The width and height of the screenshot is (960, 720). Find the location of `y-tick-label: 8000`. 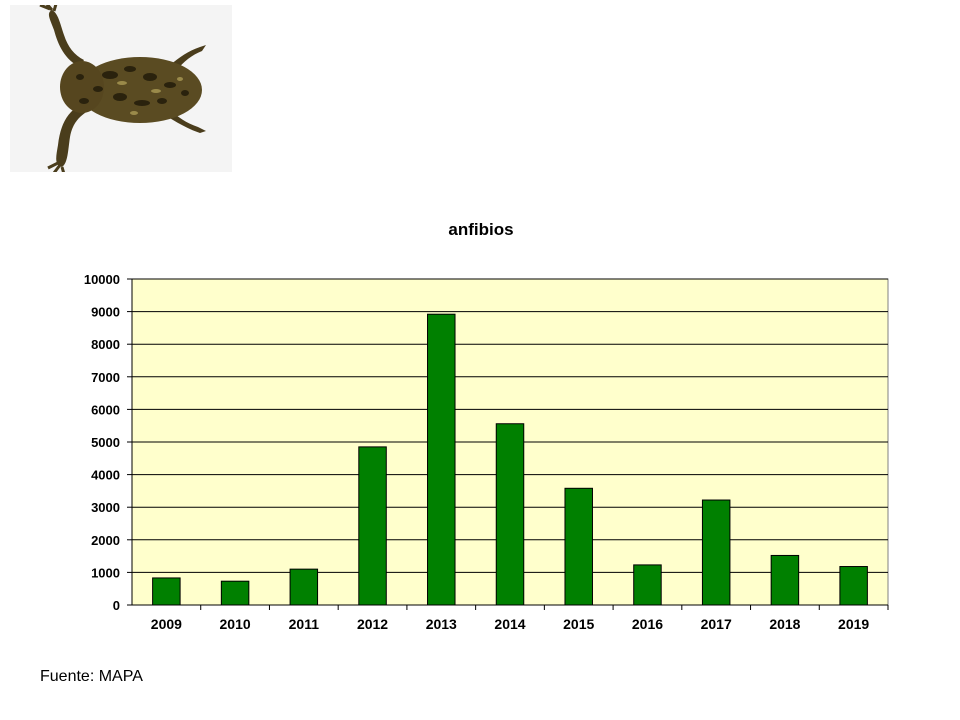

y-tick-label: 8000 is located at coordinates (105, 344).